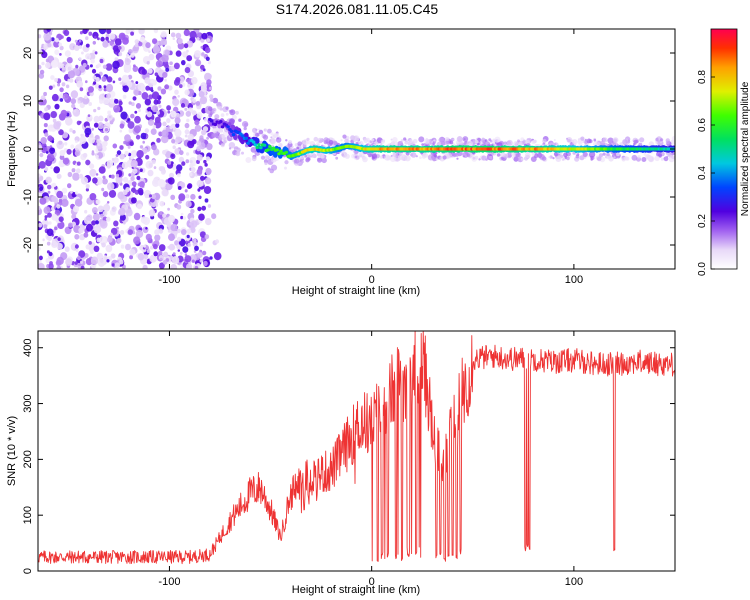 This screenshot has height=600, width=750. What do you see at coordinates (28, 571) in the screenshot?
I see `y-tick-label: 0` at bounding box center [28, 571].